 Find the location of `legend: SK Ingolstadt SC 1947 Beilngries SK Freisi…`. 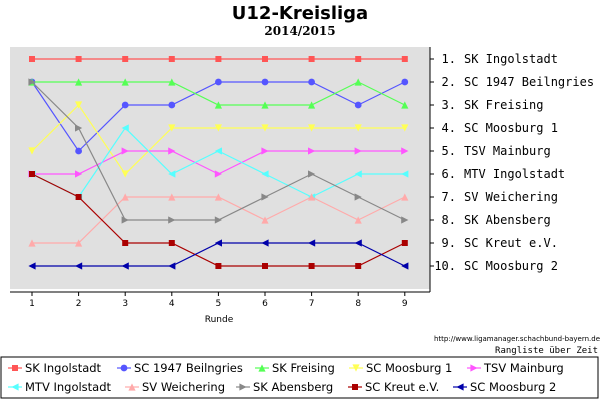

legend: SK Ingolstadt SC 1947 Beilngries SK Freisi… is located at coordinates (286, 377).